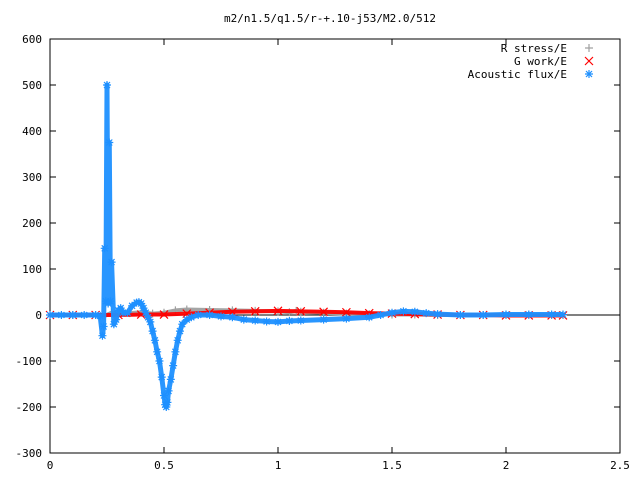 This screenshot has height=480, width=640. What do you see at coordinates (620, 465) in the screenshot?
I see `x-tick-label: 2.5` at bounding box center [620, 465].